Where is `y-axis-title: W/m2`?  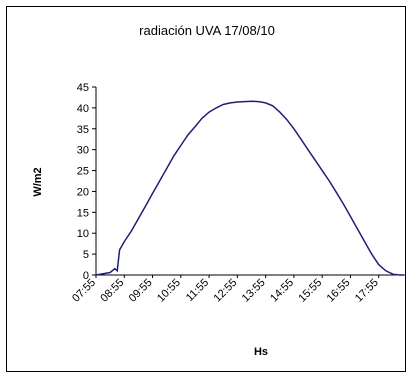
y-axis-title: W/m2 is located at coordinates (38, 181).